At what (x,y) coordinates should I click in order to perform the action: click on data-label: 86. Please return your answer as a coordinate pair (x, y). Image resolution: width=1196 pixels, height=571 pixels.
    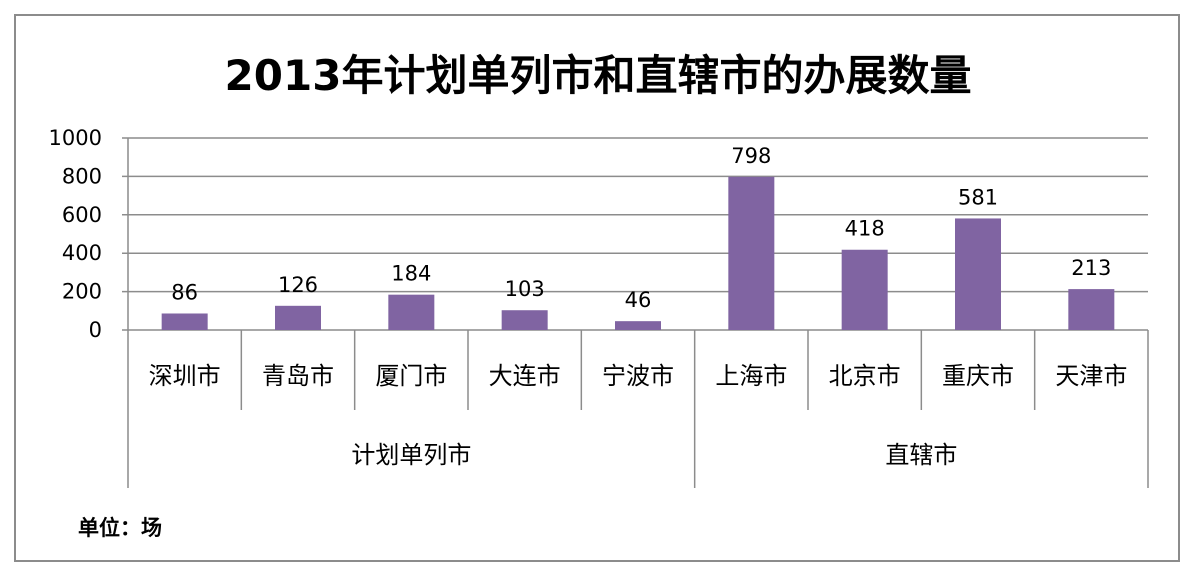
    Looking at the image, I should click on (184, 292).